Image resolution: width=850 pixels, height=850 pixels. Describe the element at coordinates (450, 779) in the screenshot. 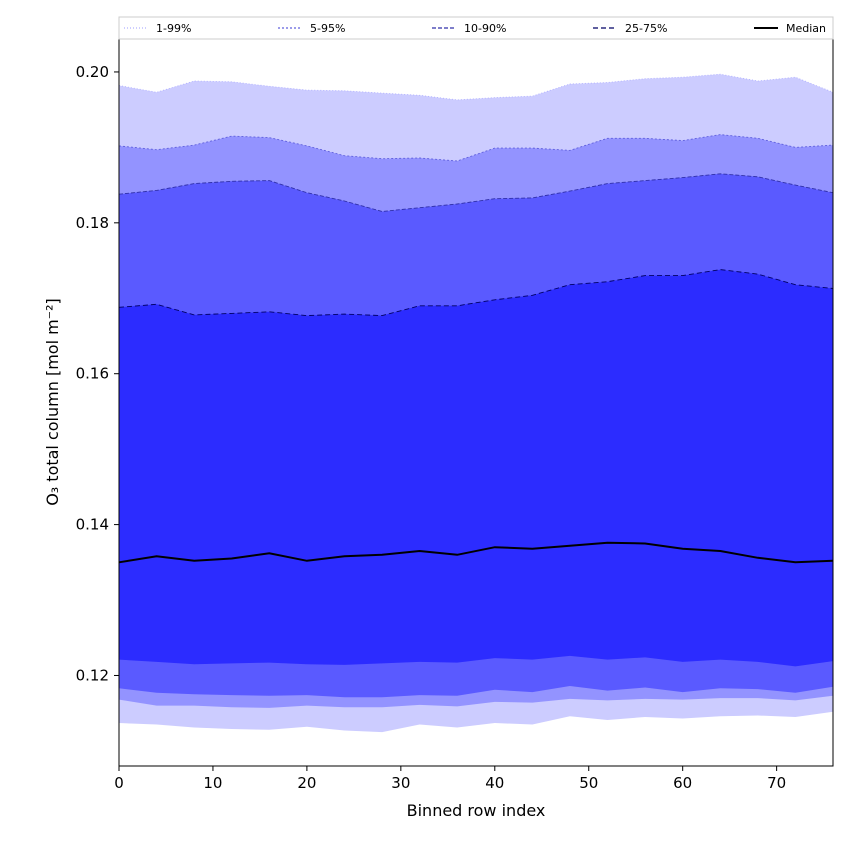

I see `x-axis-ticks: 0 10 20 30 40 50 60 70` at that location.